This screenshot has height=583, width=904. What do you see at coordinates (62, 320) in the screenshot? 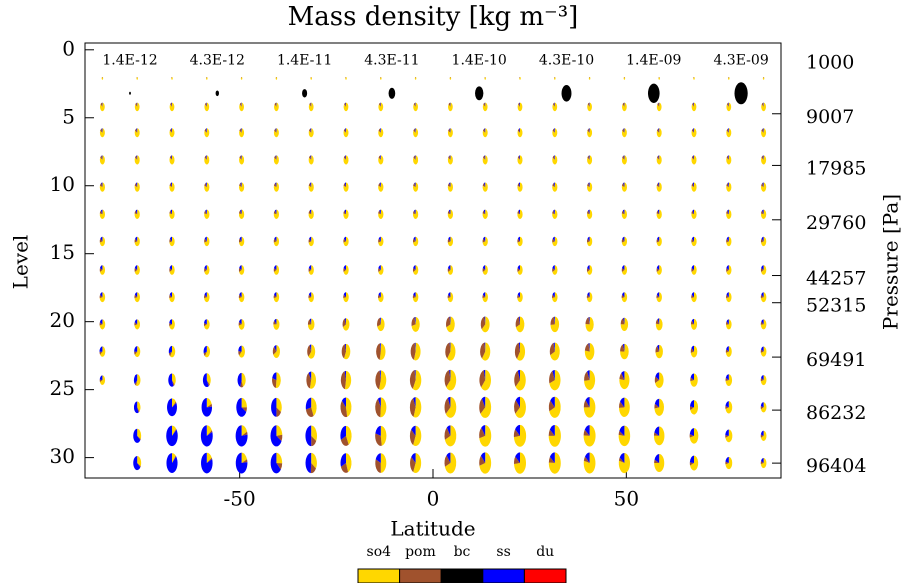
I see `y-tick-label: 20` at bounding box center [62, 320].